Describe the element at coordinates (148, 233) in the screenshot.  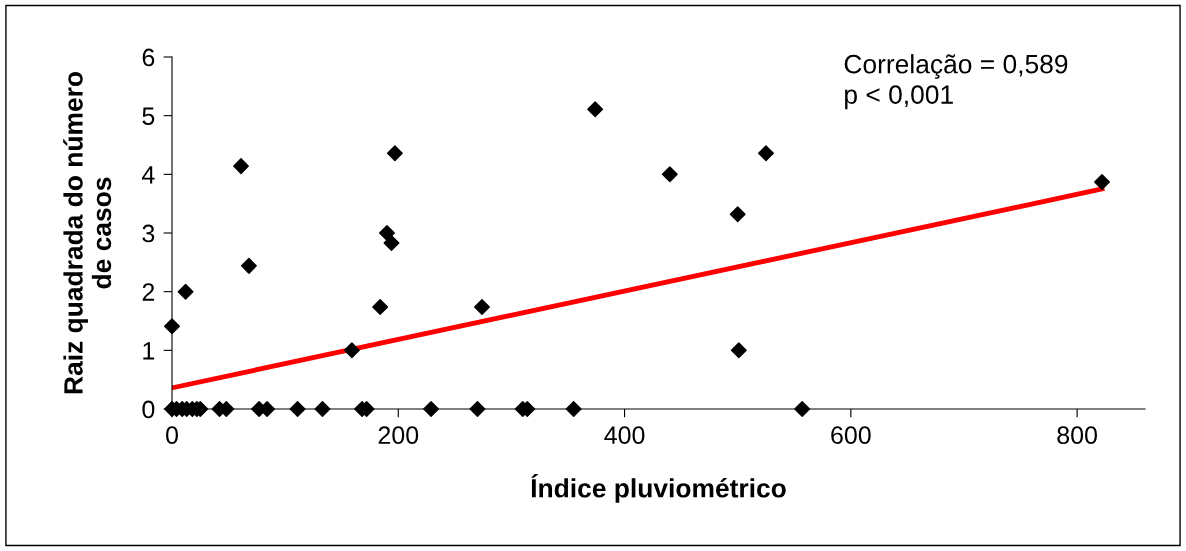
I see `y-tick-label: 3` at that location.